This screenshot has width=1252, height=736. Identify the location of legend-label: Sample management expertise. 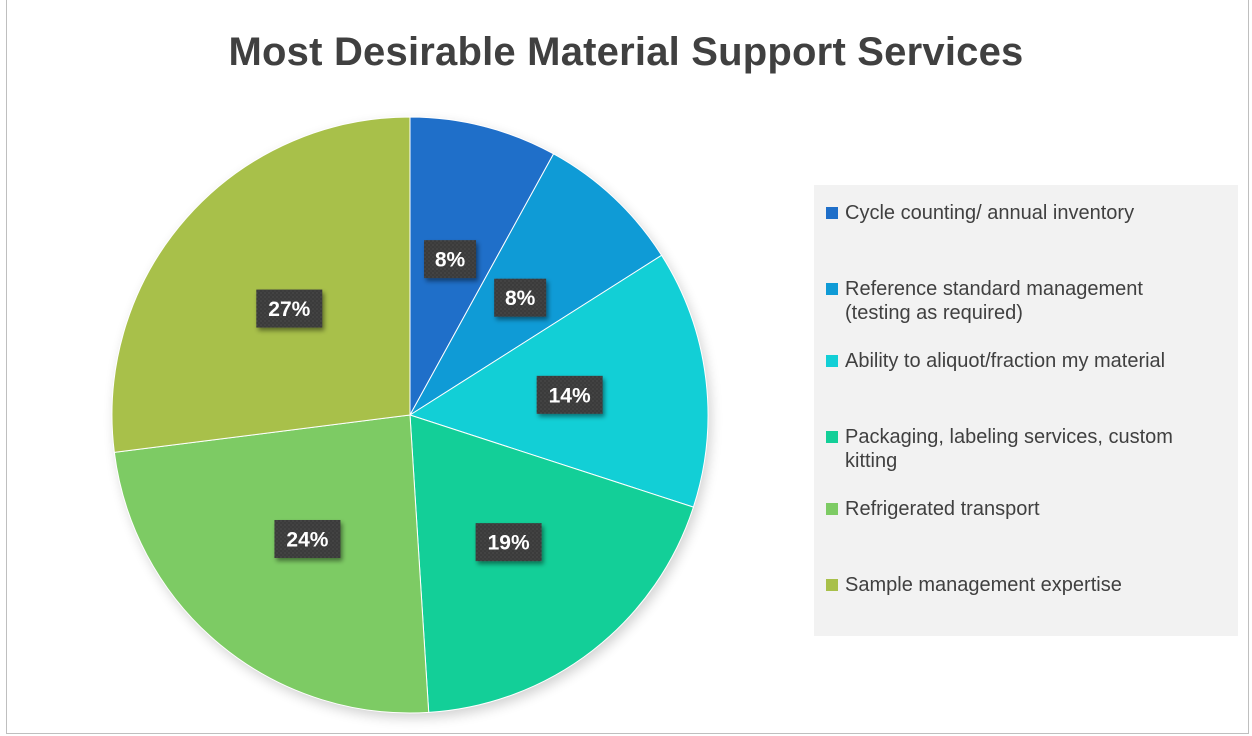
(1041, 585).